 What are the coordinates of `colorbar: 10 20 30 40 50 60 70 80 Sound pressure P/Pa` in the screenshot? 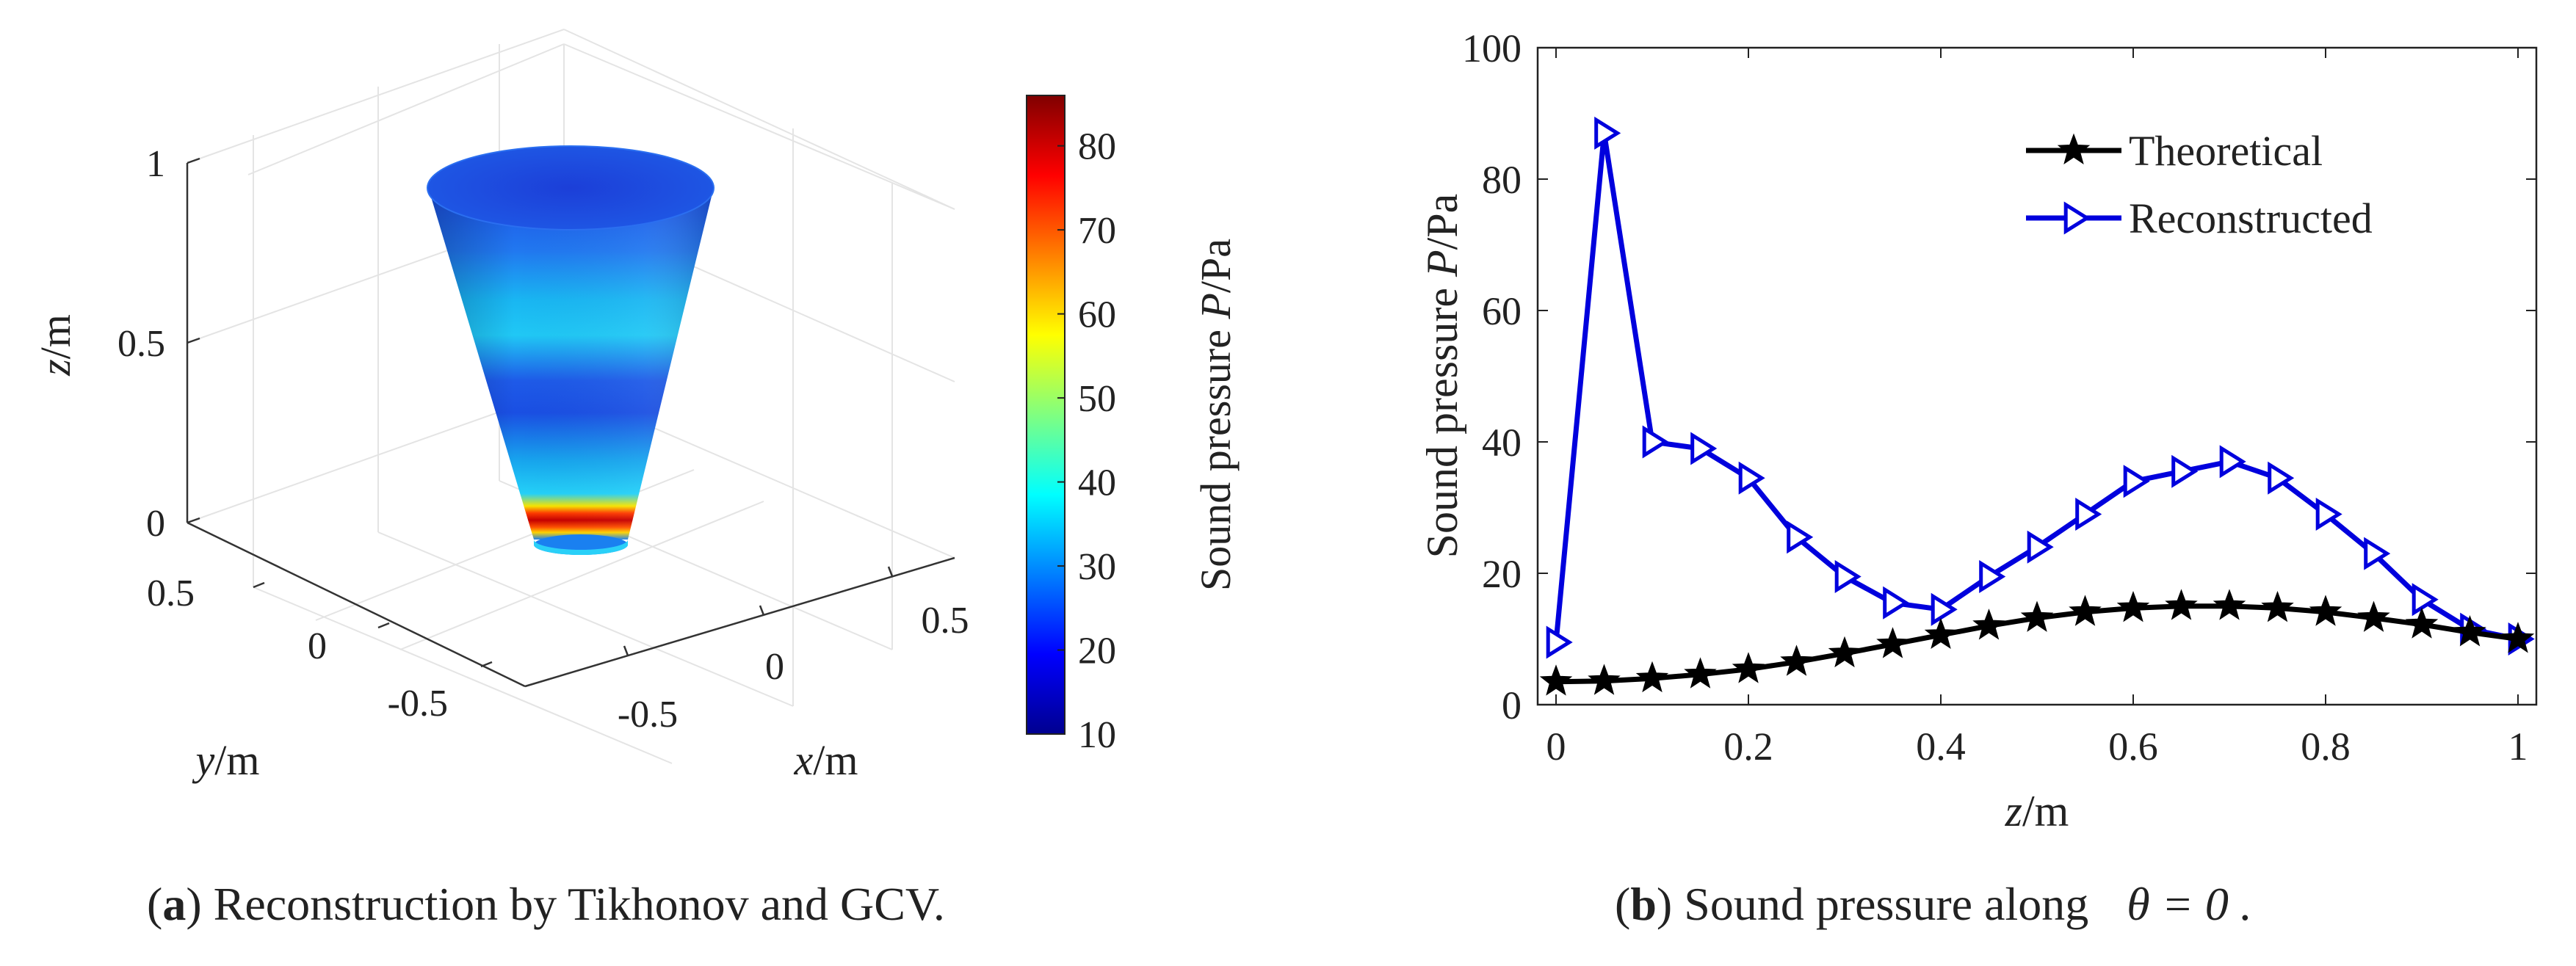 It's located at (1133, 426).